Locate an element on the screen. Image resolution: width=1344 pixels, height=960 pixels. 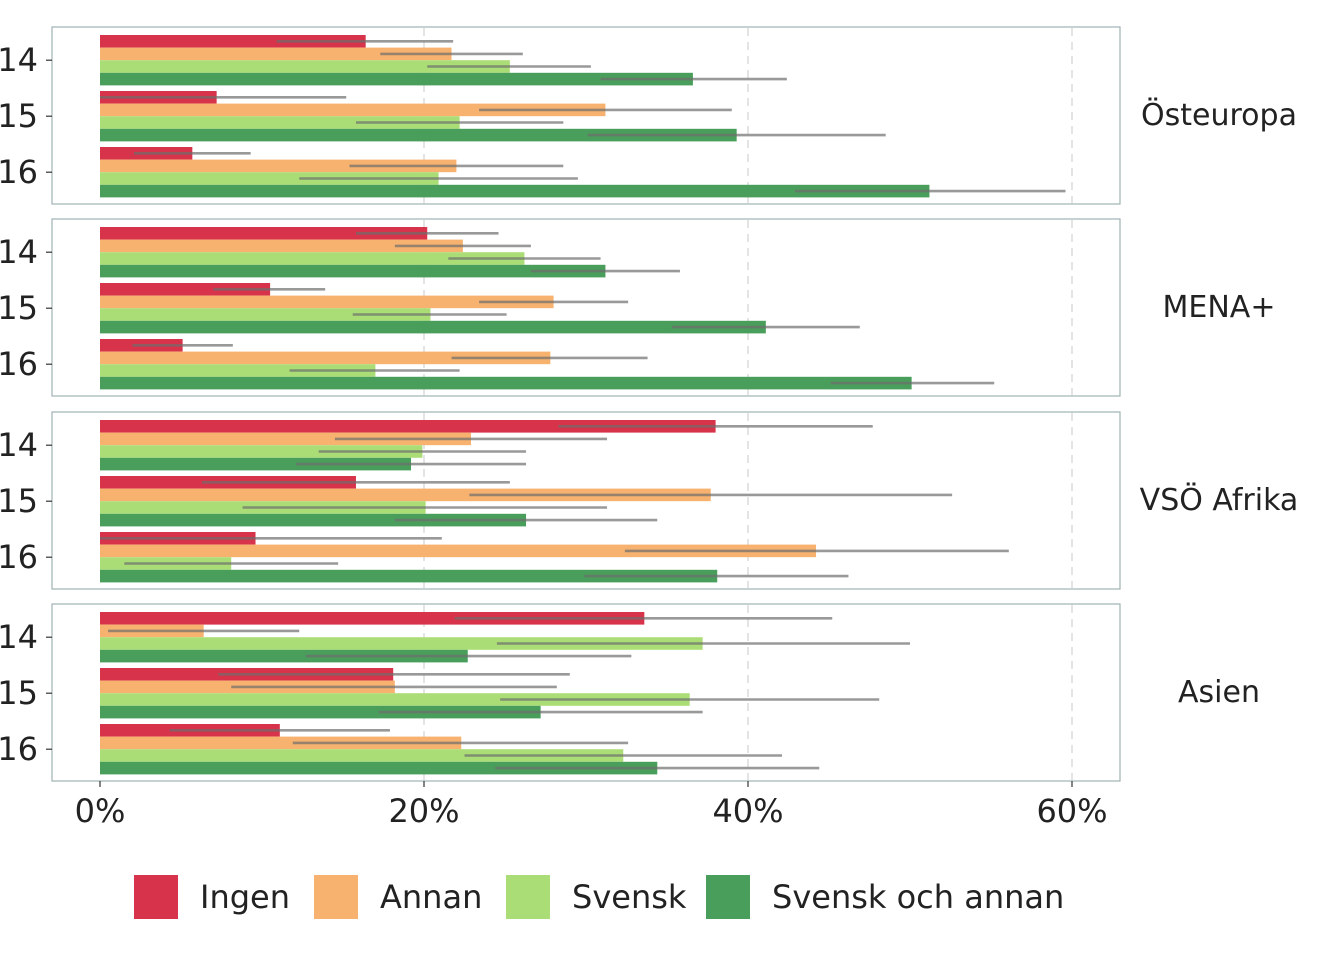
legend-label-svensk: Svensk is located at coordinates (629, 897).